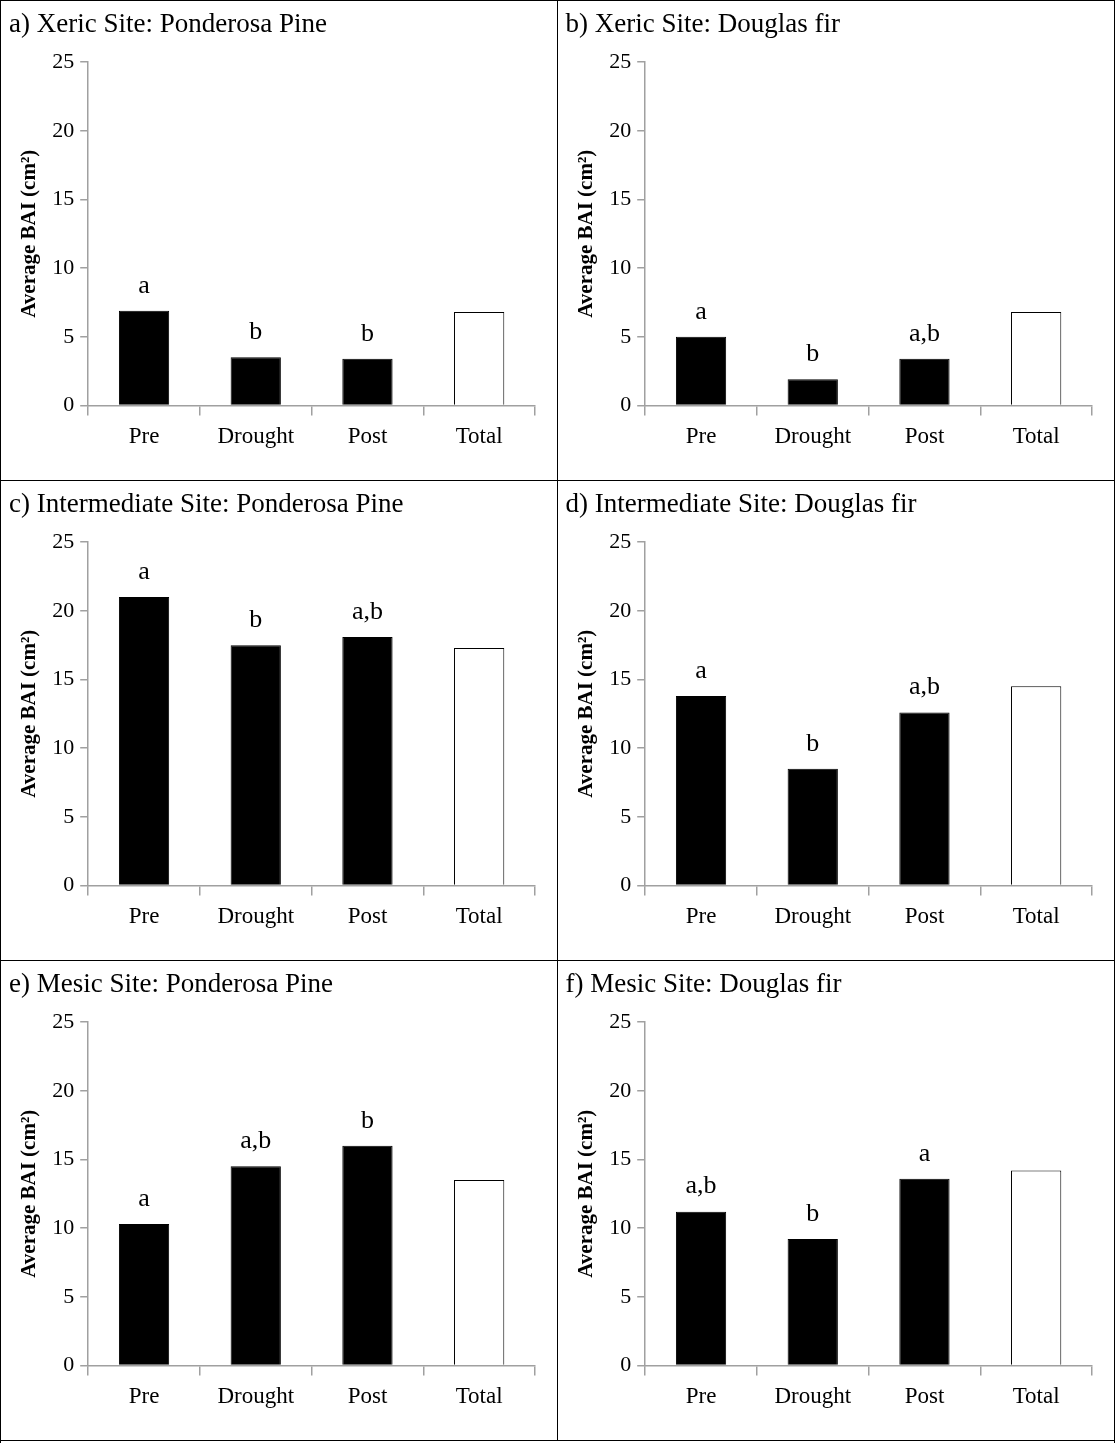  What do you see at coordinates (741, 503) in the screenshot?
I see `chart-title: d) Intermediate Site: Douglas fir` at bounding box center [741, 503].